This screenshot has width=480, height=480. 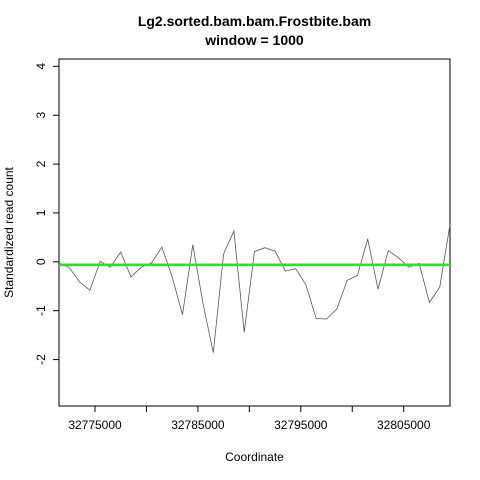 I want to click on x-tick-label: 32775000, so click(x=95, y=425).